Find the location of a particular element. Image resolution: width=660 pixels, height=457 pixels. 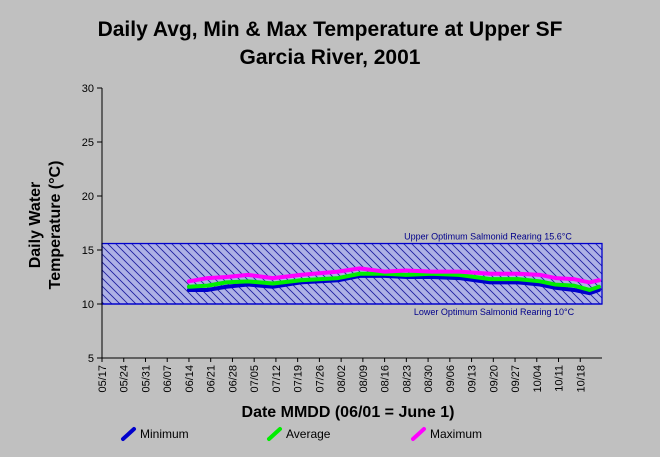

x-tick-label: 08/16 is located at coordinates (386, 379).